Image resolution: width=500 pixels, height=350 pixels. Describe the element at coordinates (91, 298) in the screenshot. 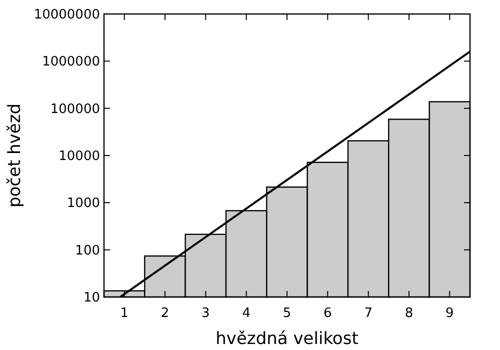

I see `y-tick-label: 10` at that location.